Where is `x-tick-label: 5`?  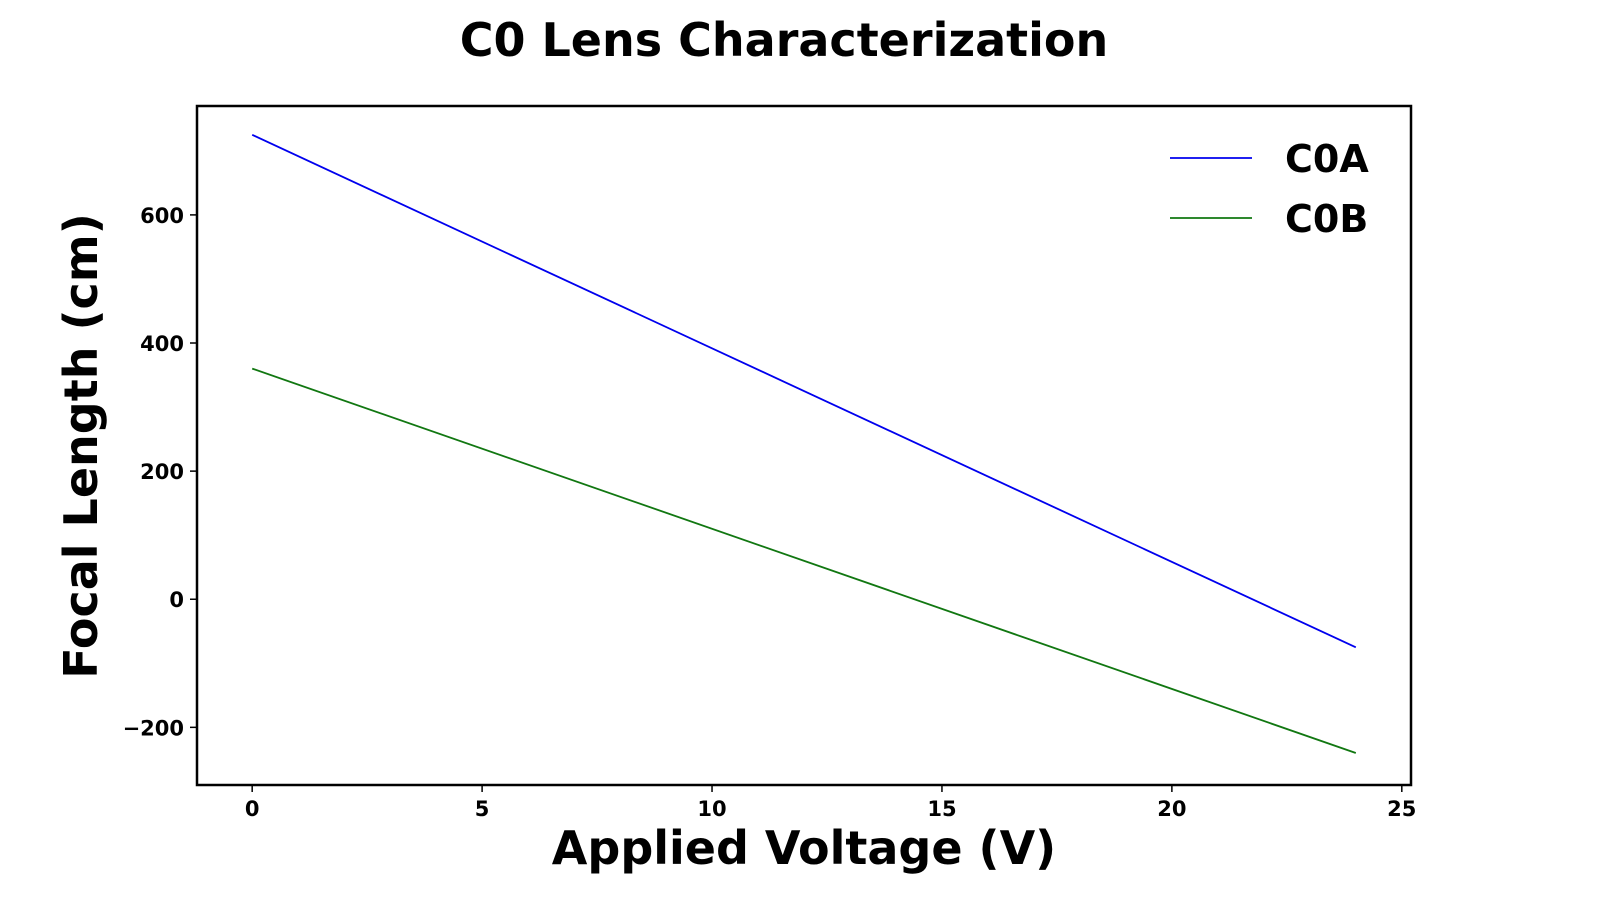
x-tick-label: 5 is located at coordinates (482, 809).